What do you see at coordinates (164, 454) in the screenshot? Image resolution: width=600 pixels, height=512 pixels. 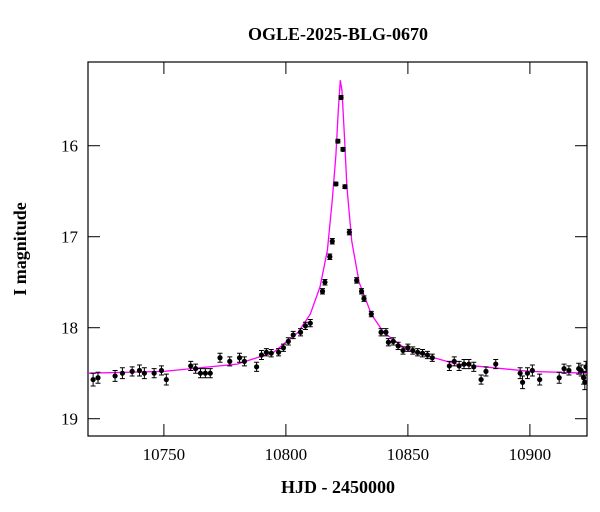 I see `x-tick-label: 10750` at bounding box center [164, 454].